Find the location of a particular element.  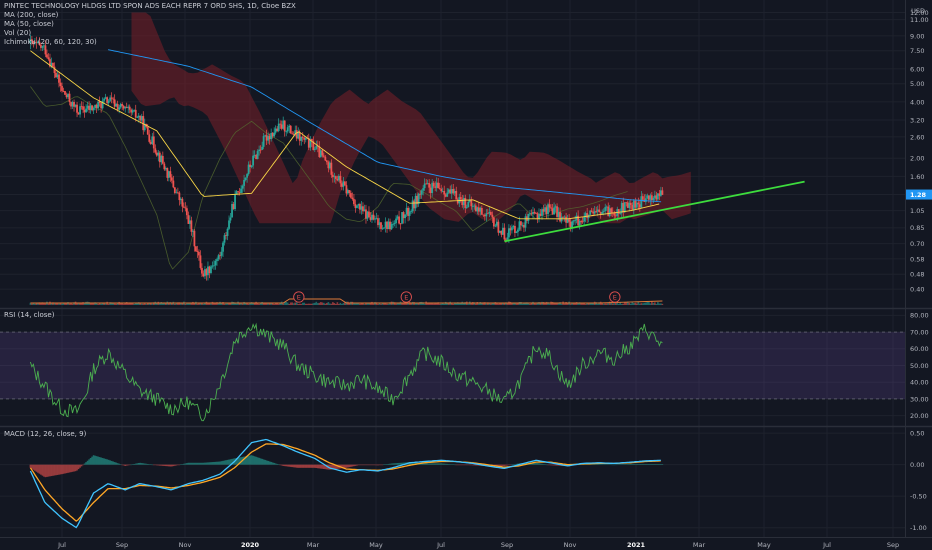

rsi-fill is located at coordinates (452, 365).